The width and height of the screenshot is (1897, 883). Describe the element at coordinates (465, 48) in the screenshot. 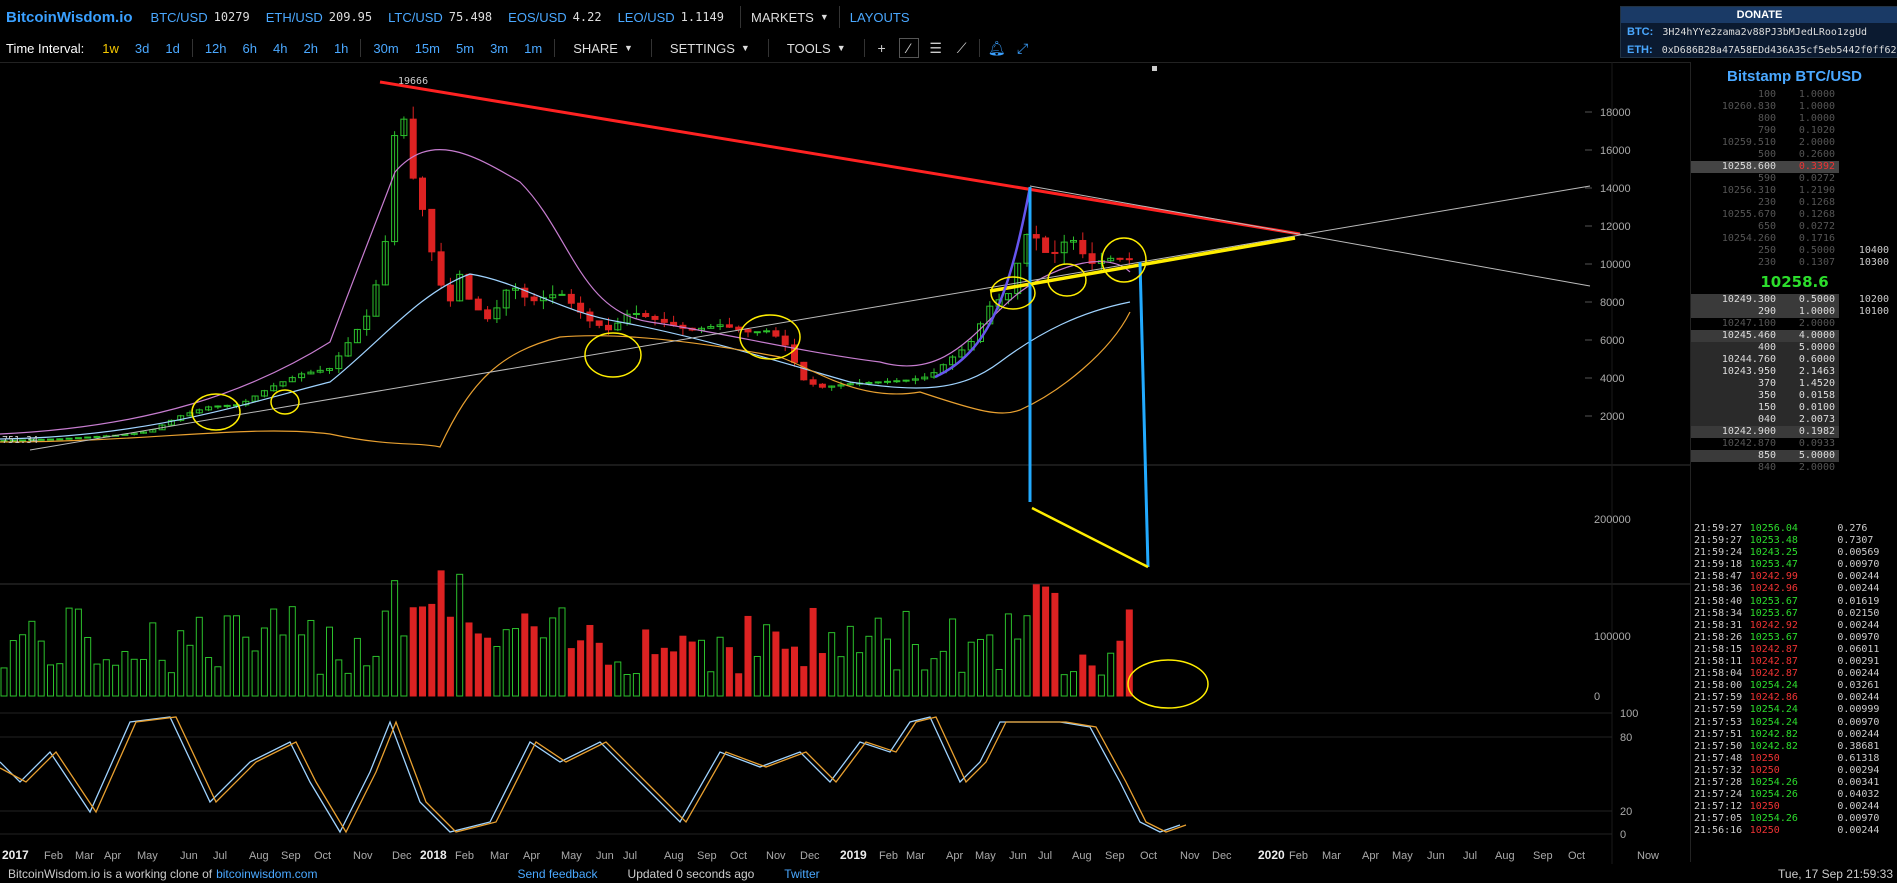

I see `interval-5m: 5m` at that location.